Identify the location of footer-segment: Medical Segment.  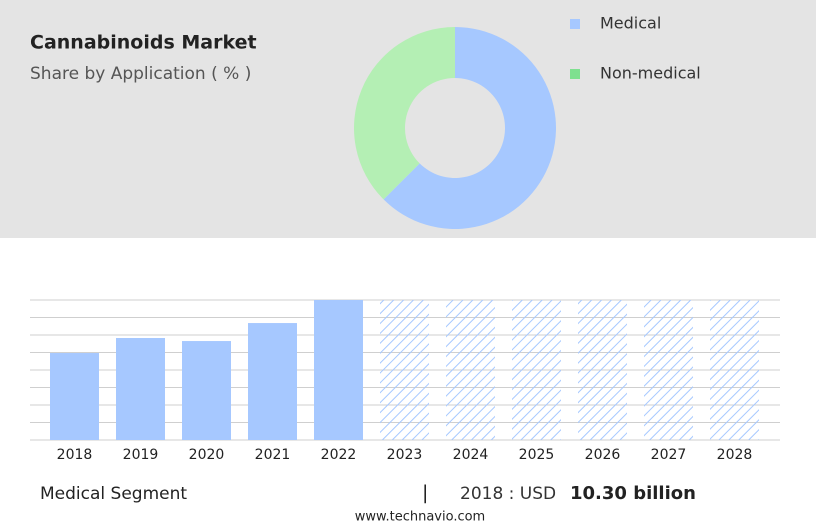
(113, 494).